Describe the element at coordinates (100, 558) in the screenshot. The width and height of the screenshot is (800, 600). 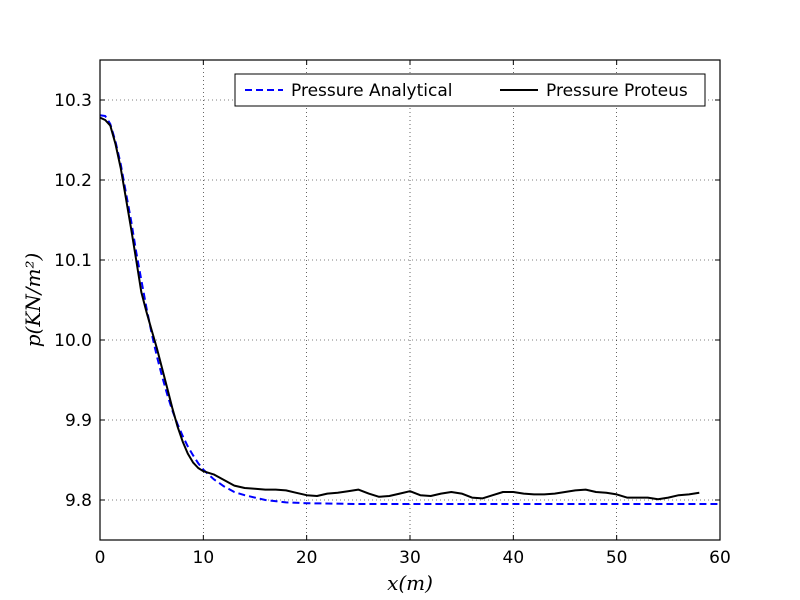
I see `x-tick-label: 0` at that location.